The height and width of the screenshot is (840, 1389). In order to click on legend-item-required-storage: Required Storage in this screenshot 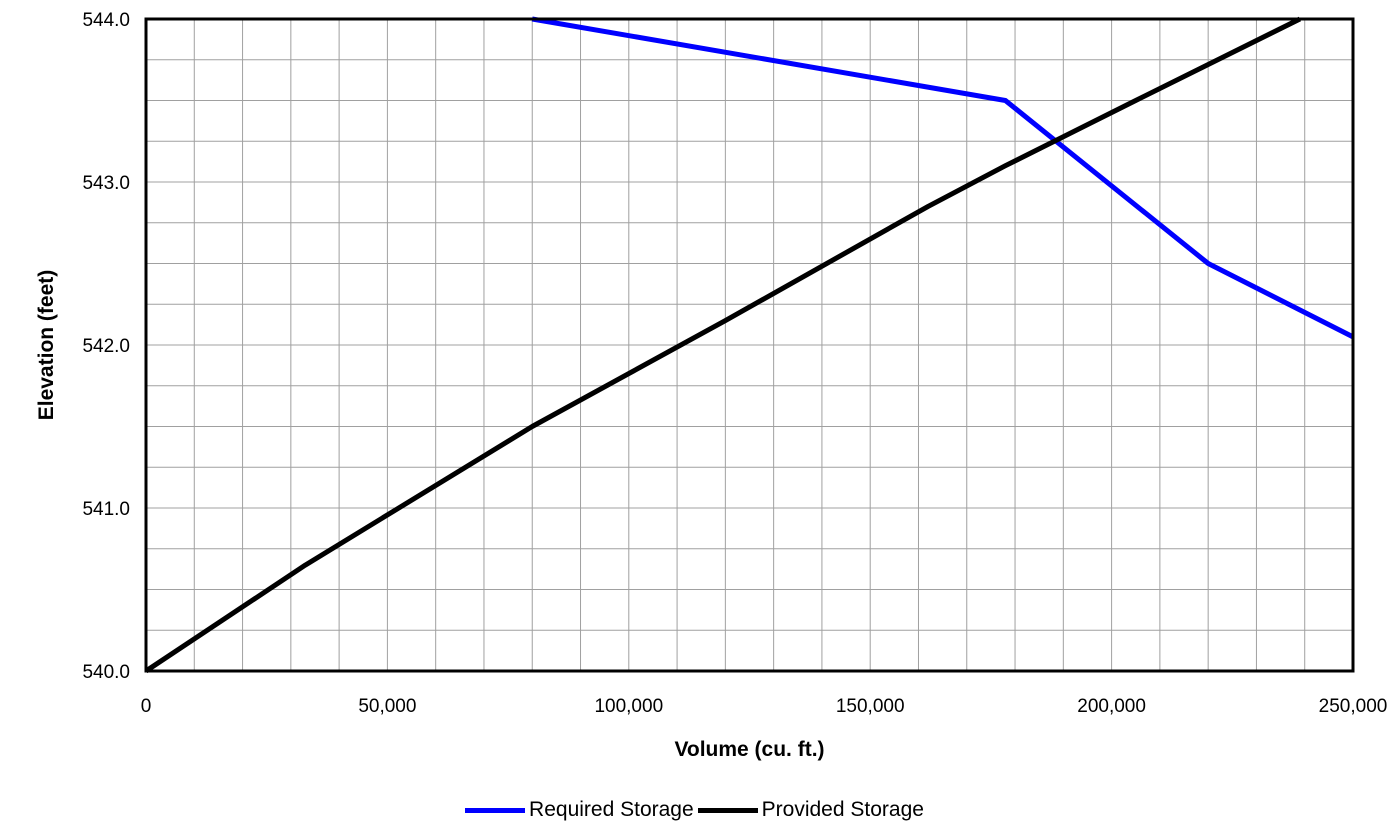, I will do `click(579, 810)`.